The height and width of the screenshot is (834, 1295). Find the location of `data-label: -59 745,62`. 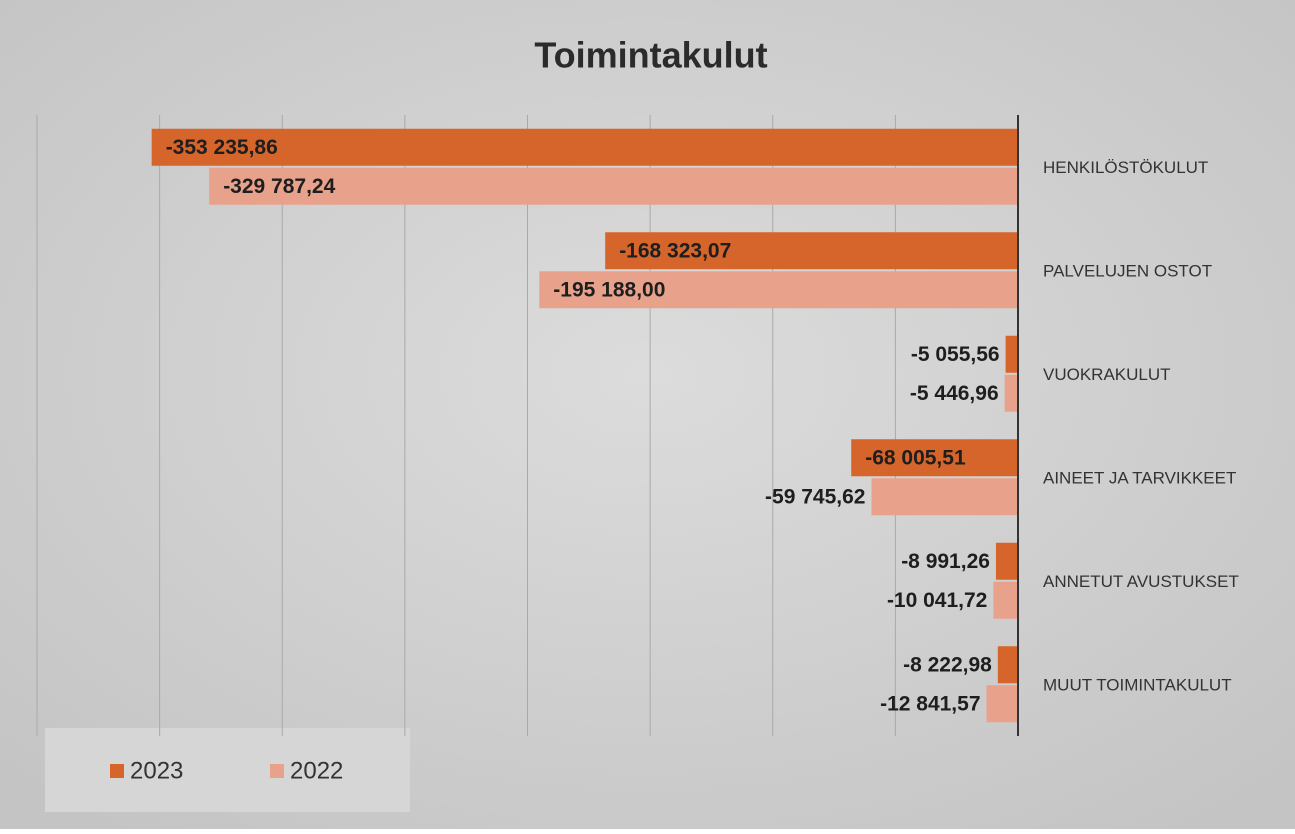

data-label: -59 745,62 is located at coordinates (815, 496).